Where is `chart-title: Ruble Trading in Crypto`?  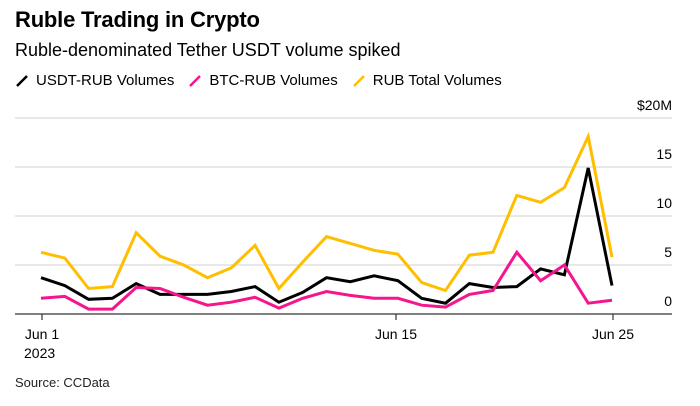 chart-title: Ruble Trading in Crypto is located at coordinates (137, 19).